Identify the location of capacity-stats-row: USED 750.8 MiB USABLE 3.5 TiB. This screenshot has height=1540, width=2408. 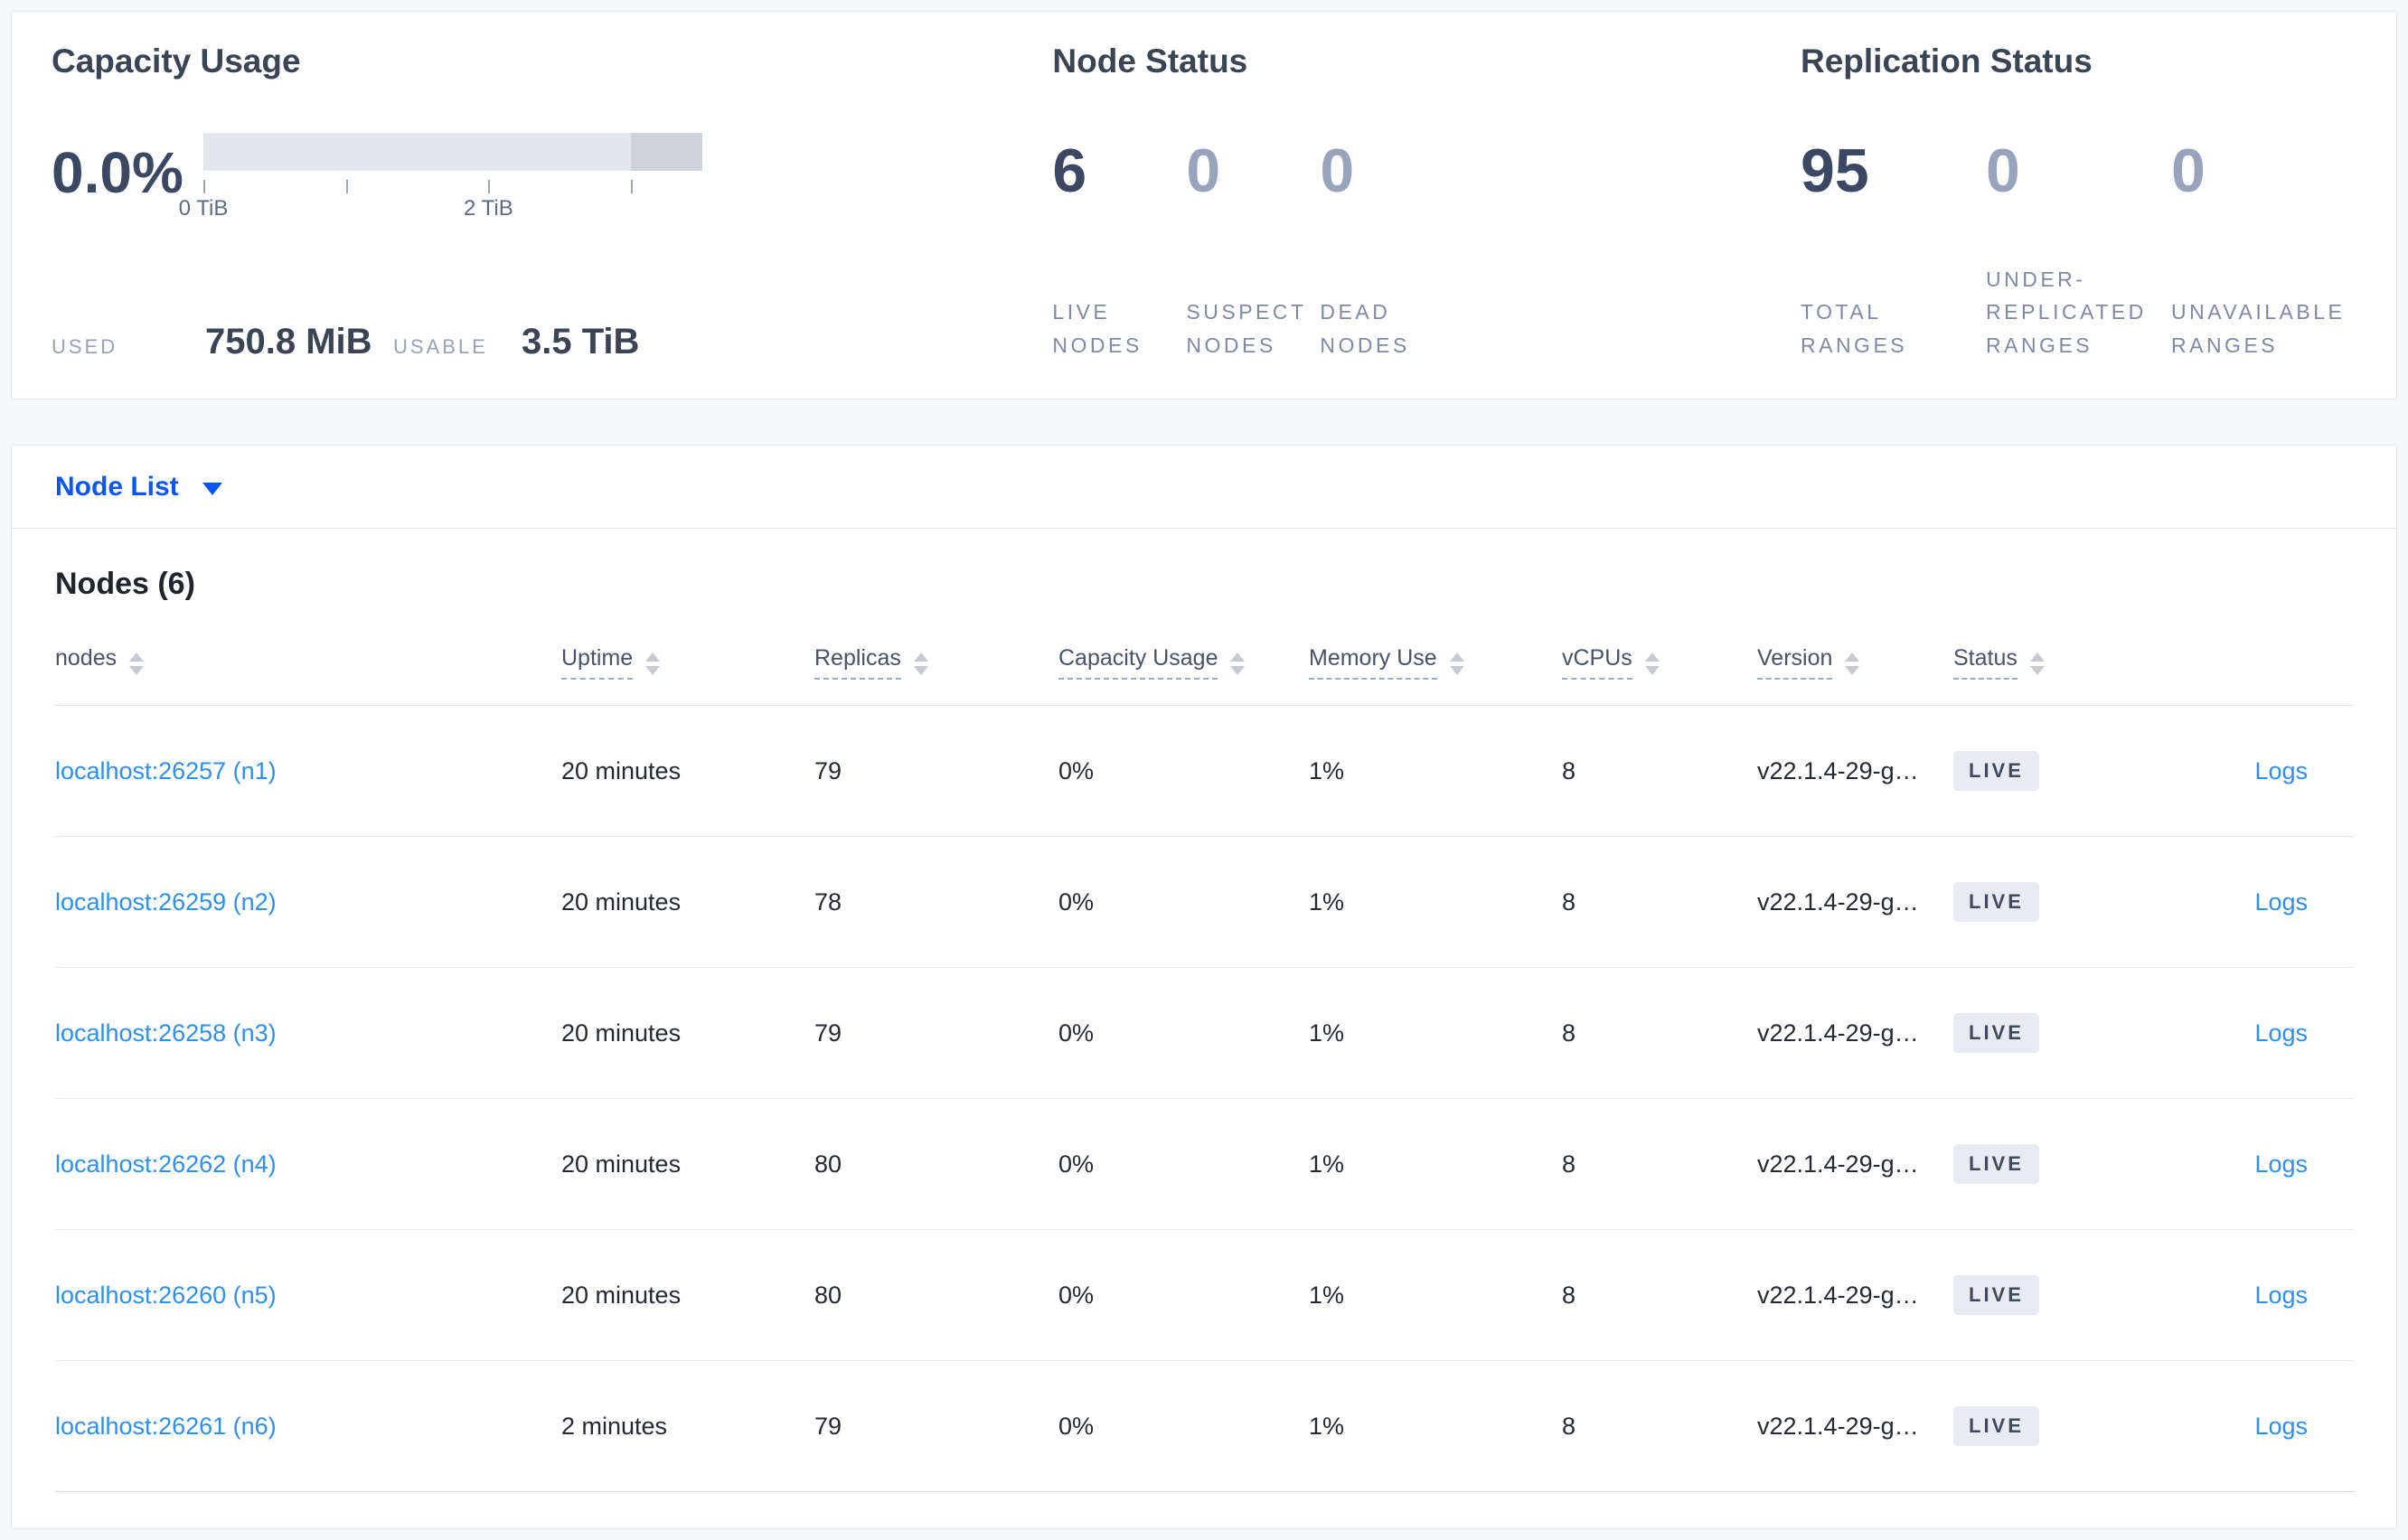
(552, 342).